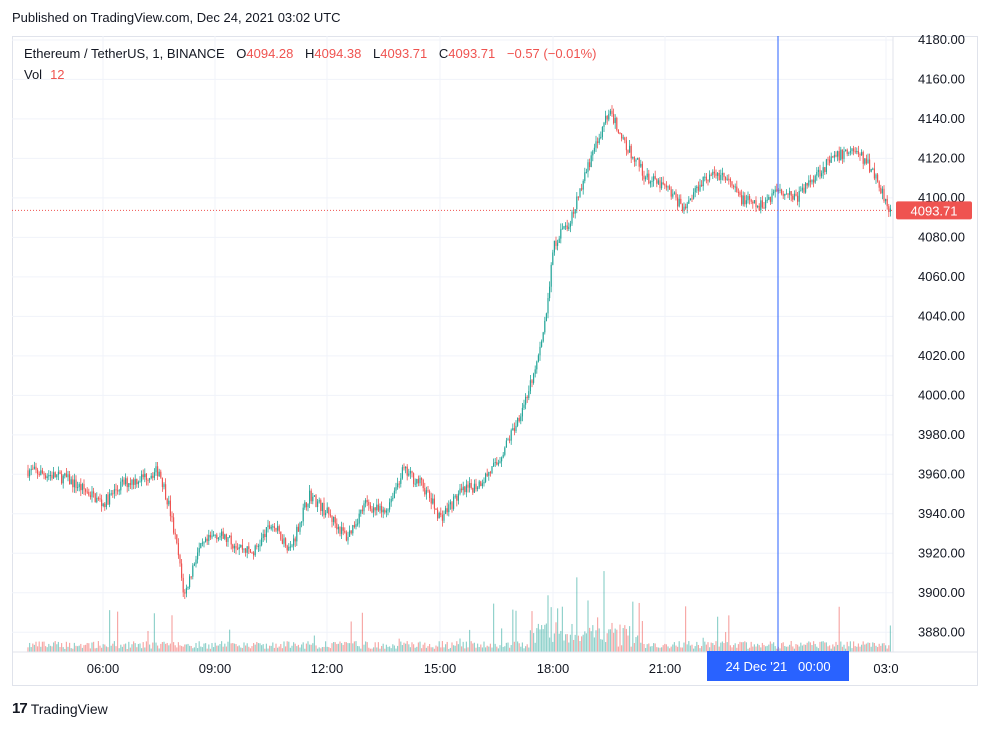 The width and height of the screenshot is (992, 730). Describe the element at coordinates (124, 53) in the screenshot. I see `symbol-title: Ethereum / TetherUS, 1, BINANCE` at that location.